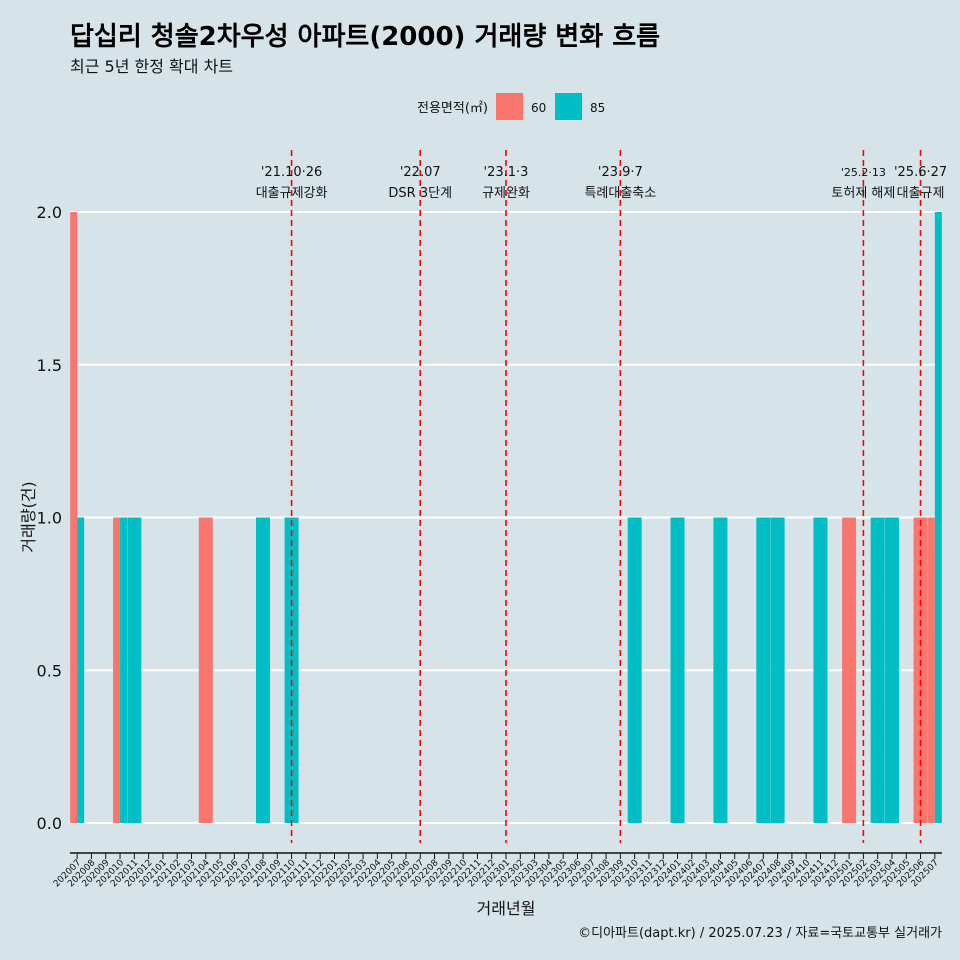  What do you see at coordinates (506, 193) in the screenshot?
I see `annotation-label: 규제완화` at bounding box center [506, 193].